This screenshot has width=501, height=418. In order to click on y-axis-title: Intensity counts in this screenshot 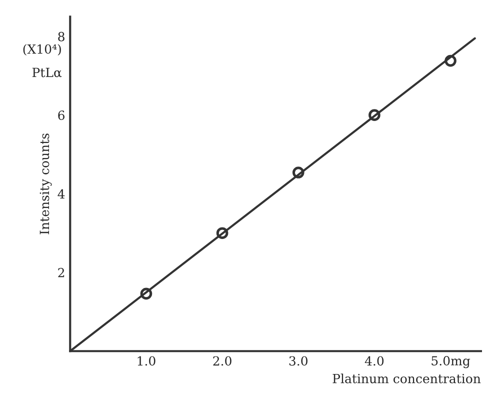, I will do `click(46, 184)`.